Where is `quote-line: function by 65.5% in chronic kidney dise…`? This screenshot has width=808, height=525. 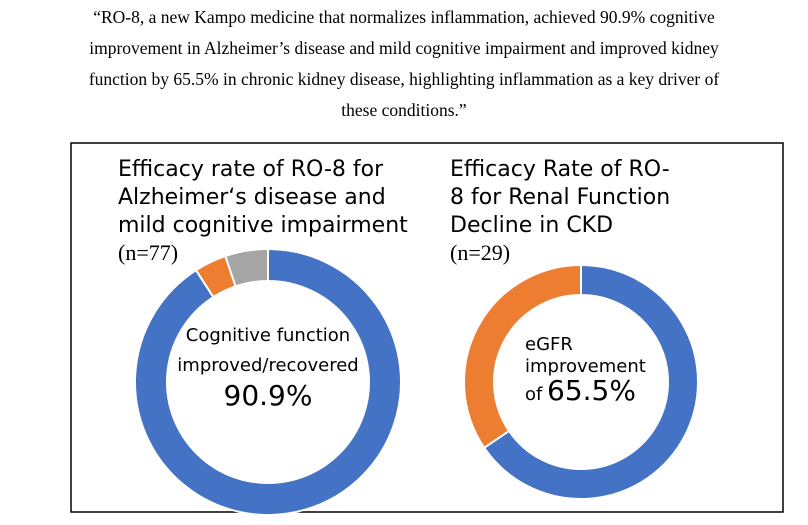 quote-line: function by 65.5% in chronic kidney dise… is located at coordinates (404, 79).